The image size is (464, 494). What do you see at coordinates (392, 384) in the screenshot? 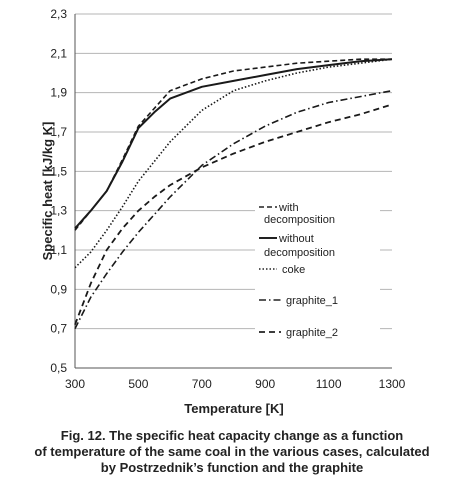
I see `x-tick-label: 1300` at bounding box center [392, 384].